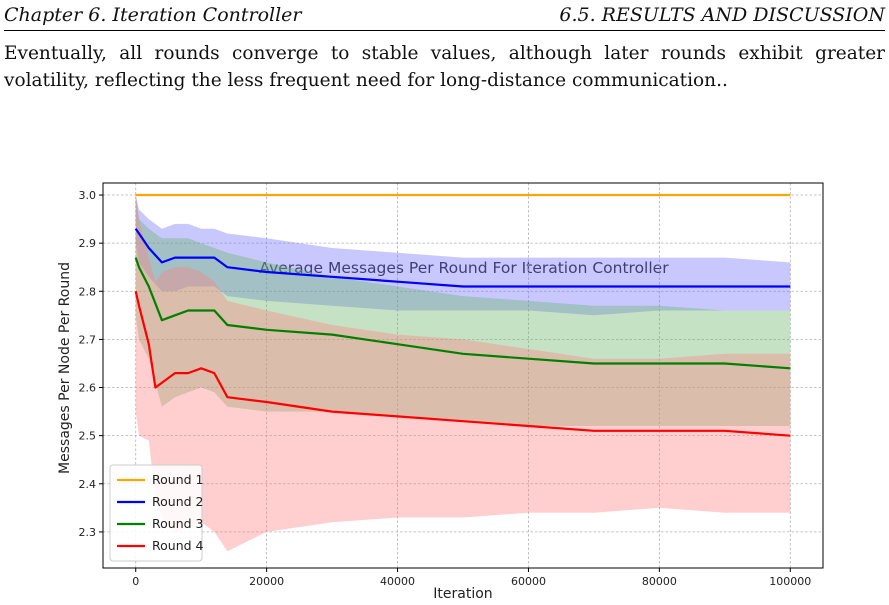  What do you see at coordinates (178, 545) in the screenshot?
I see `round-4-legend-label: Round 4` at bounding box center [178, 545].